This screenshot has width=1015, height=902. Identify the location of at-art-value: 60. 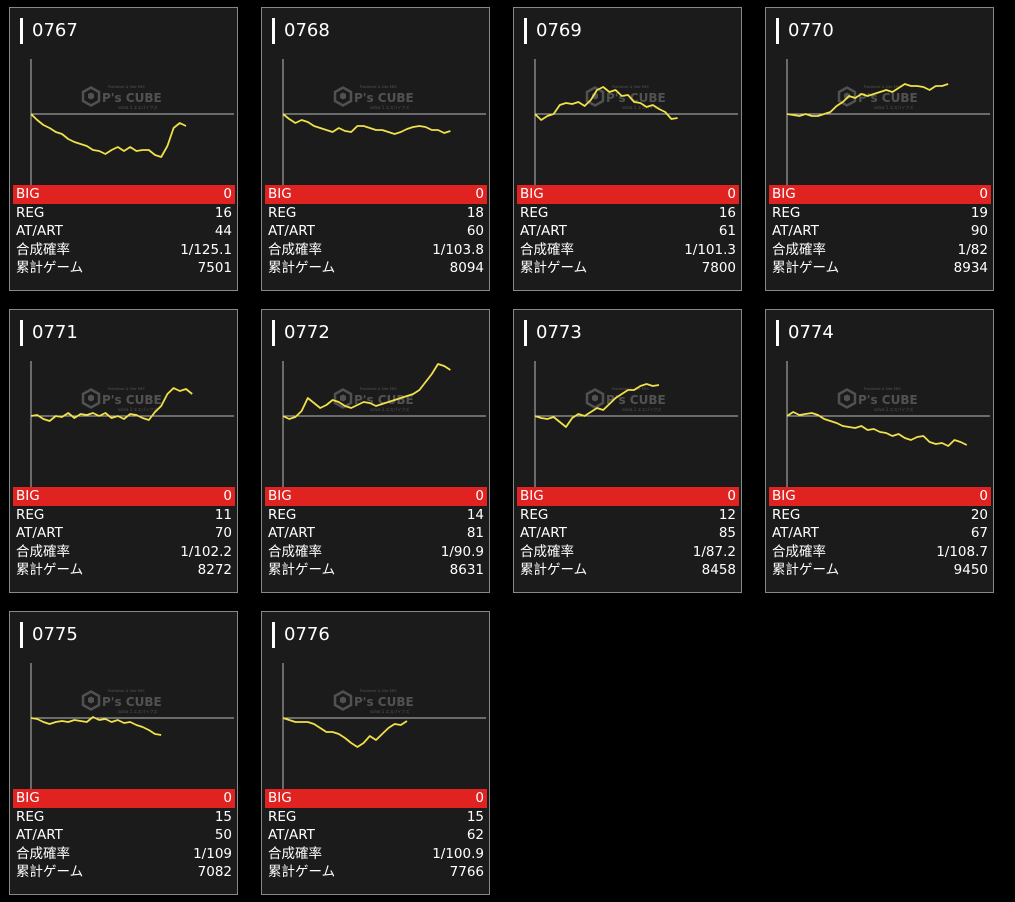
(475, 231).